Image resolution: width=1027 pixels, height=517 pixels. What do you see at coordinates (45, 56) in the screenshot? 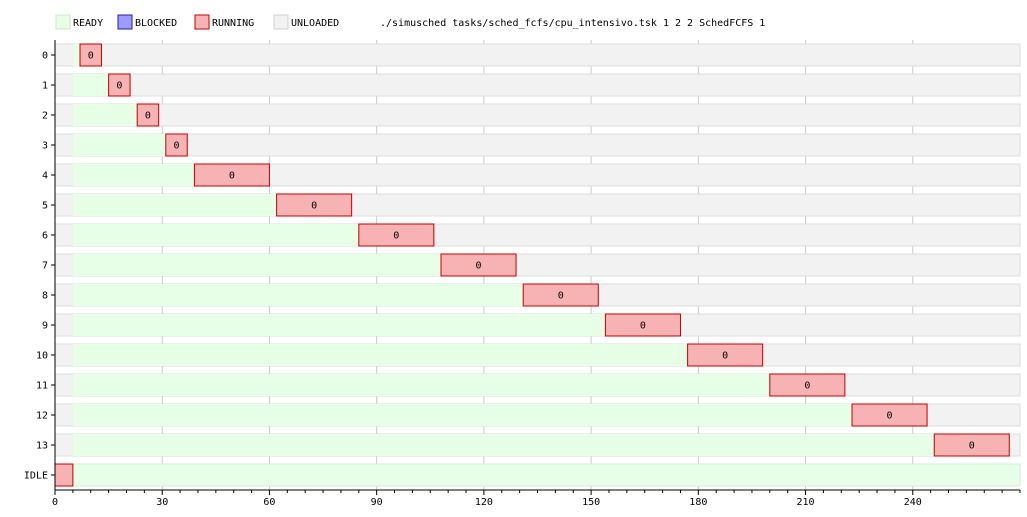
I see `row-label: 0` at bounding box center [45, 56].